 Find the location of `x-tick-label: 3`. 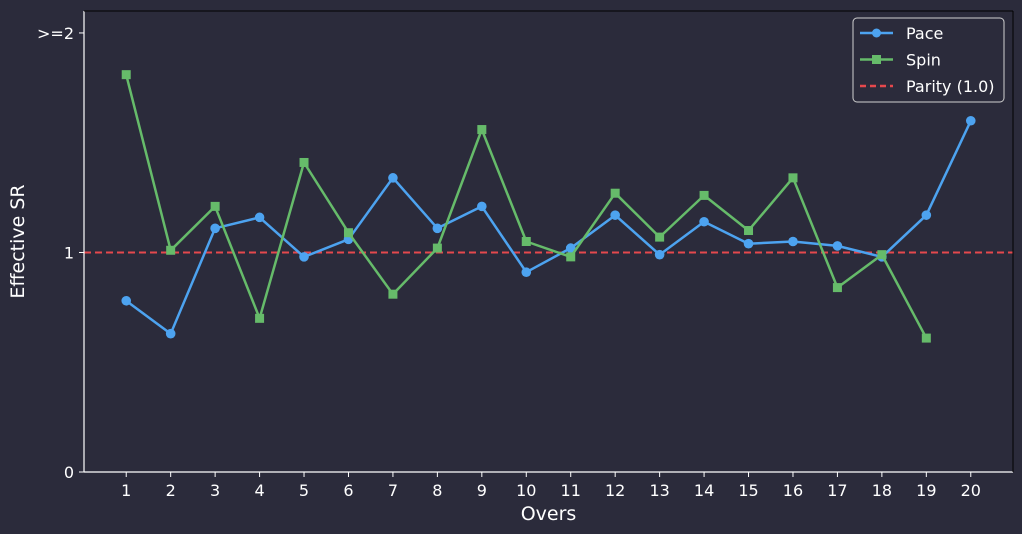

x-tick-label: 3 is located at coordinates (215, 490).